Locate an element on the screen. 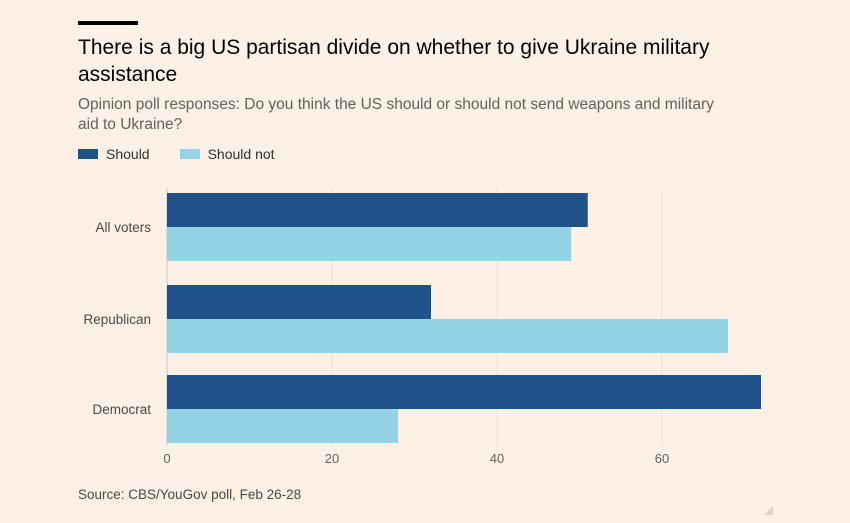 This screenshot has height=523, width=850. legend-swatch-should is located at coordinates (88, 154).